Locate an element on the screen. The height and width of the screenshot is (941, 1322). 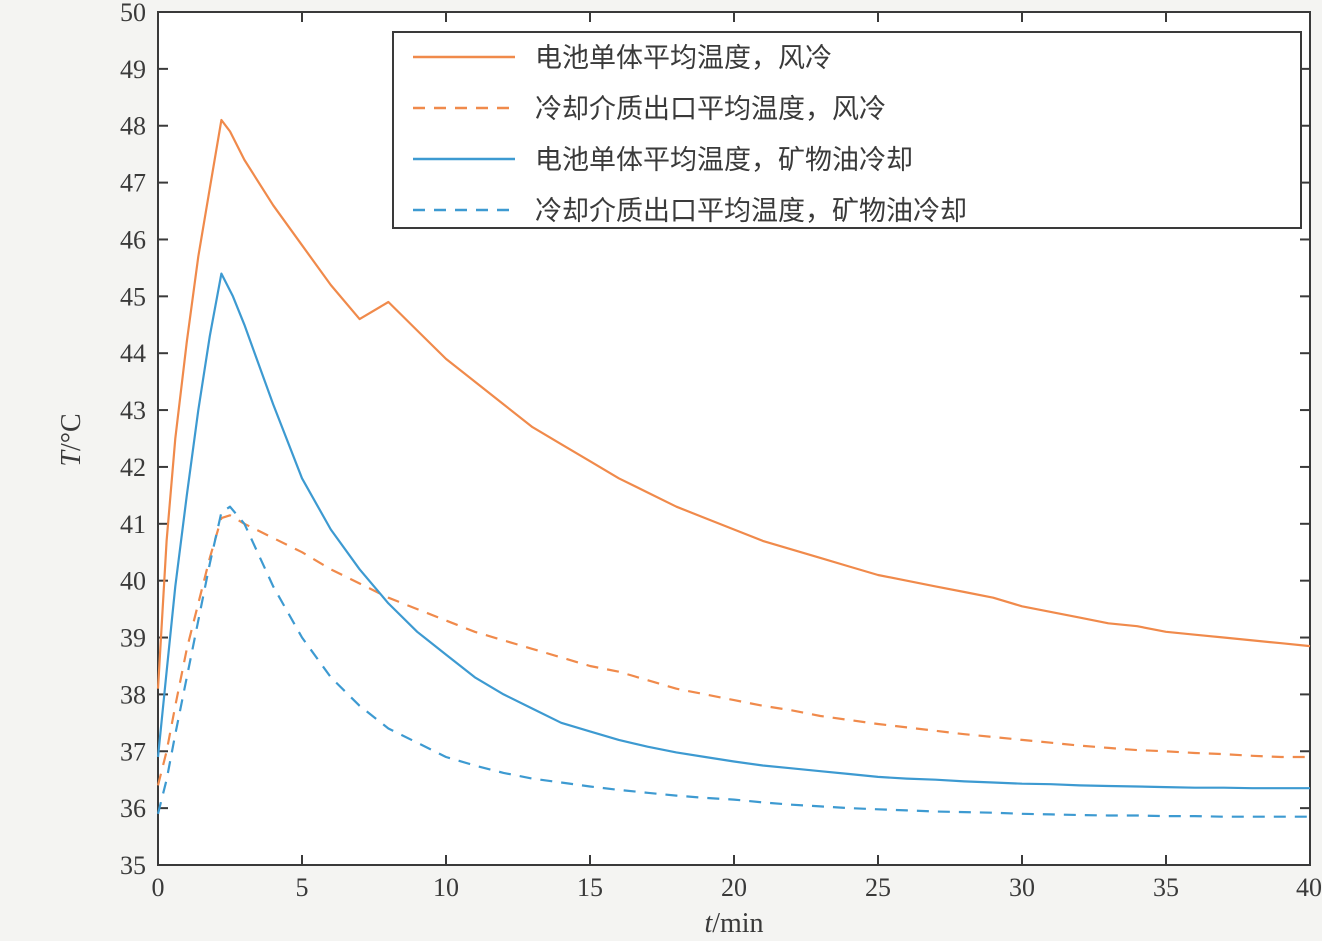
y-tick-label: 48 is located at coordinates (133, 126).